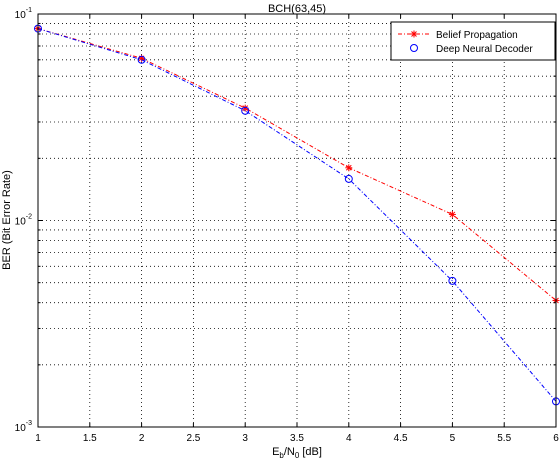 The height and width of the screenshot is (465, 560). Describe the element at coordinates (29, 217) in the screenshot. I see `y-tick-label-exponent: -2` at that location.